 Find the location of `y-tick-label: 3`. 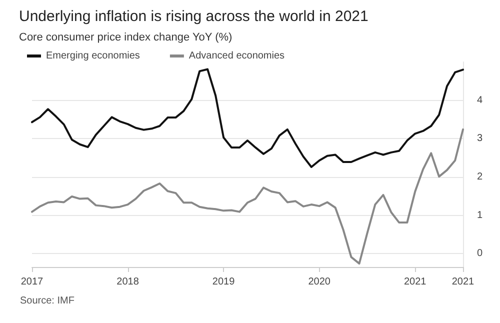

y-tick-label: 3 is located at coordinates (480, 138).